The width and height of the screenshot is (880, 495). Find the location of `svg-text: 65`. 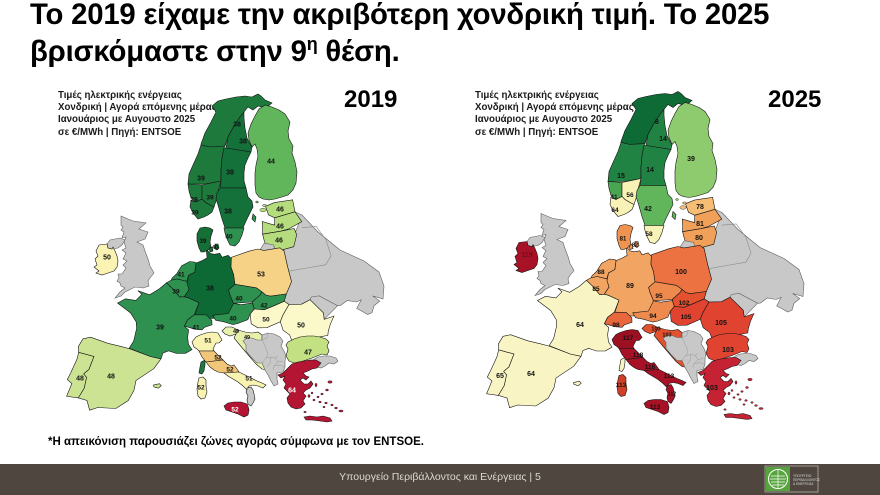

svg-text: 65 is located at coordinates (500, 376).